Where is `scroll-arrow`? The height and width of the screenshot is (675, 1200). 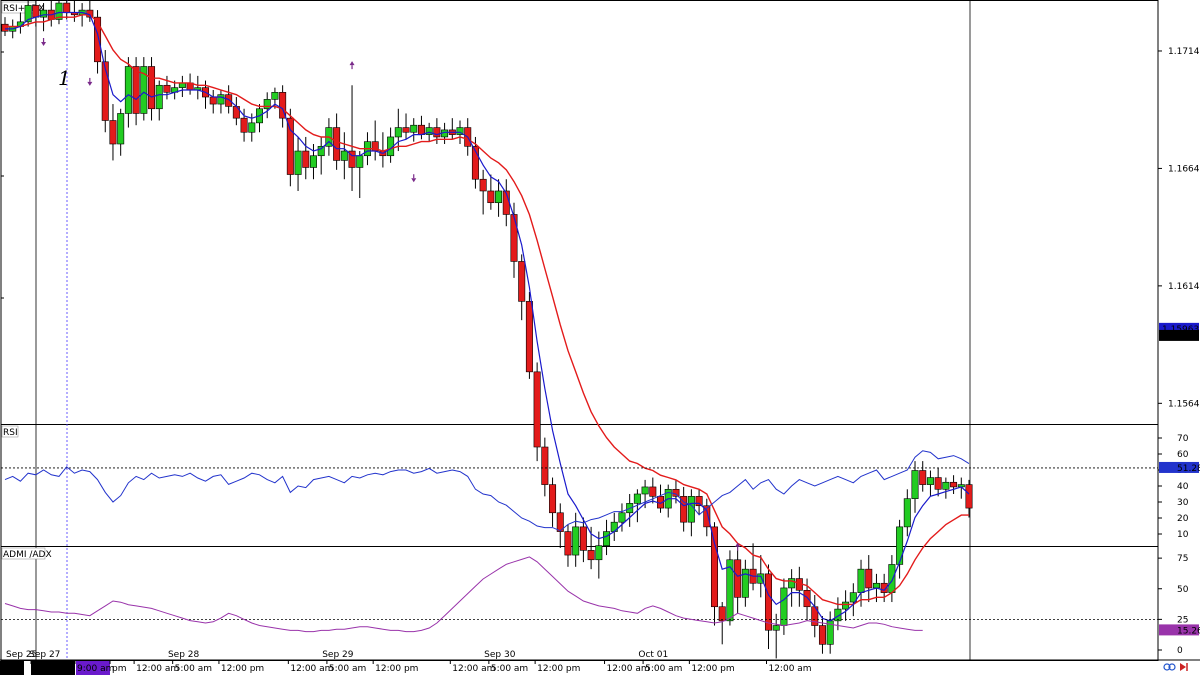
scroll-arrow is located at coordinates (1183, 667).